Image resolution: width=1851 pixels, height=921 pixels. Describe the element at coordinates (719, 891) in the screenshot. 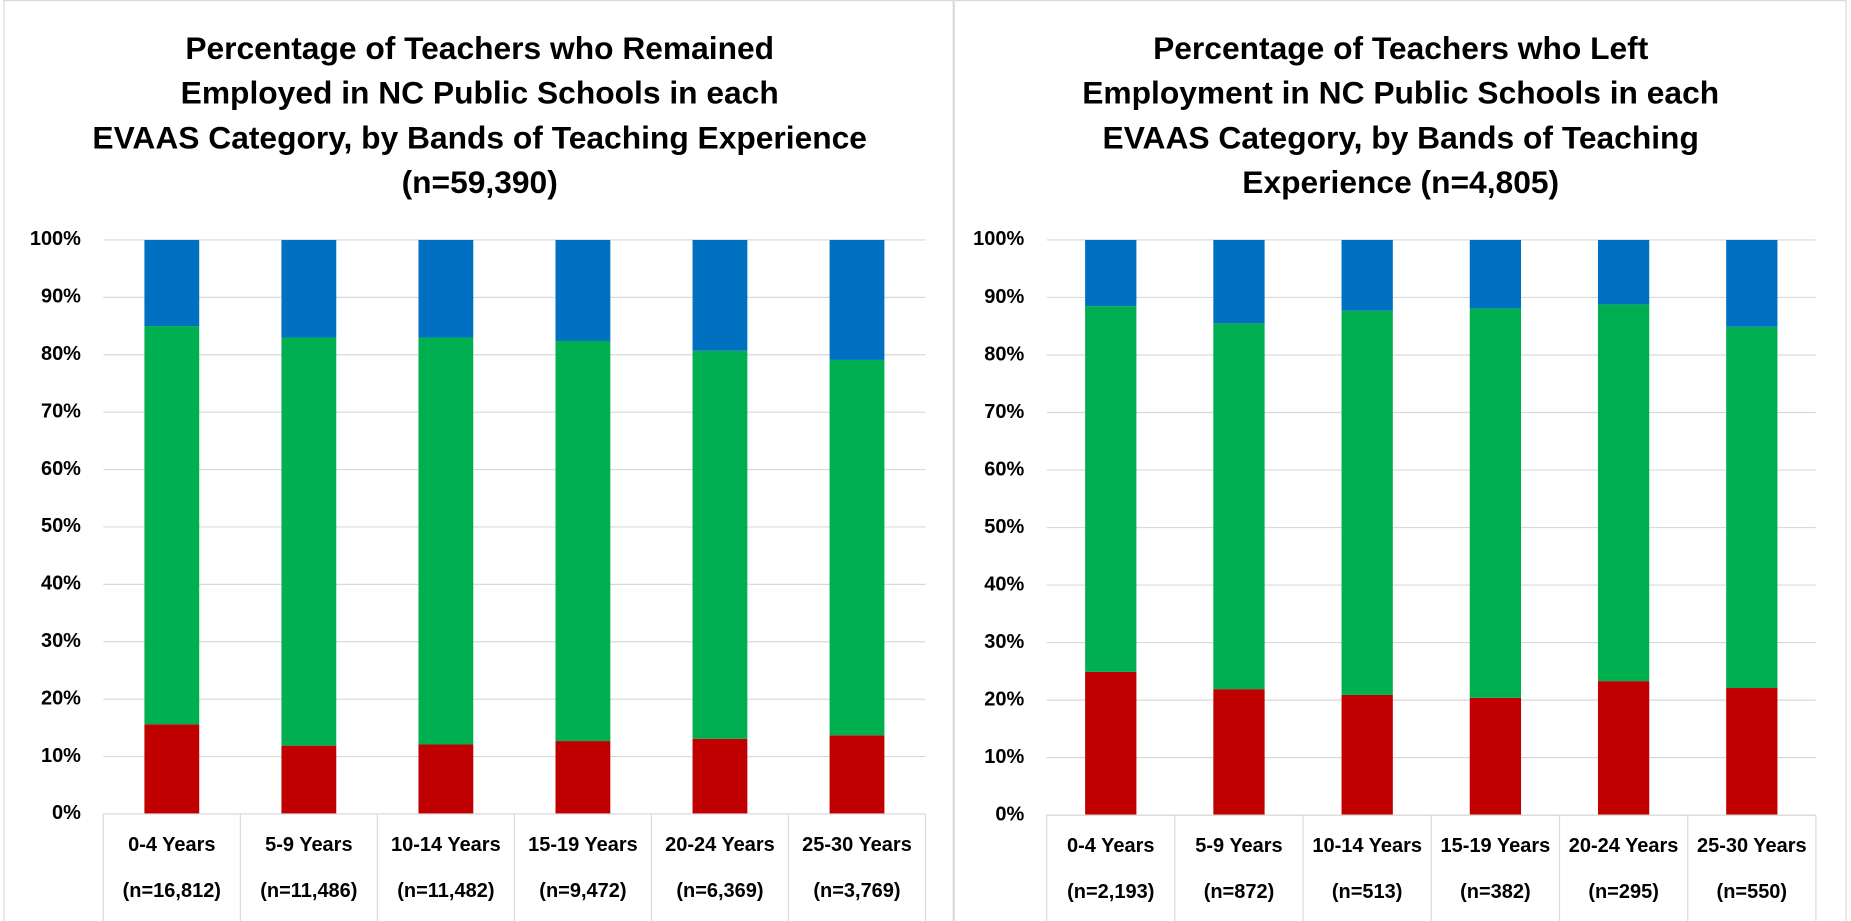

I see `x-tick-note: (n=6,369)` at that location.